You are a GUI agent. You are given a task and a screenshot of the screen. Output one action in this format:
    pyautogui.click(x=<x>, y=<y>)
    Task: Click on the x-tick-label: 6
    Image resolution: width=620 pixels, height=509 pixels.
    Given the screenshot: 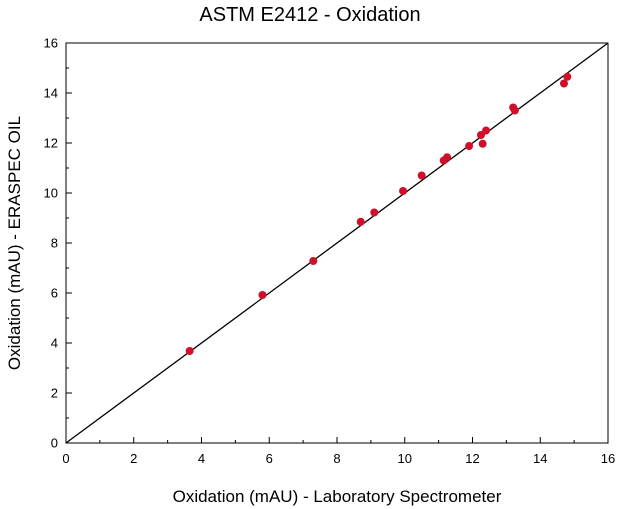 What is the action you would take?
    pyautogui.click(x=269, y=458)
    